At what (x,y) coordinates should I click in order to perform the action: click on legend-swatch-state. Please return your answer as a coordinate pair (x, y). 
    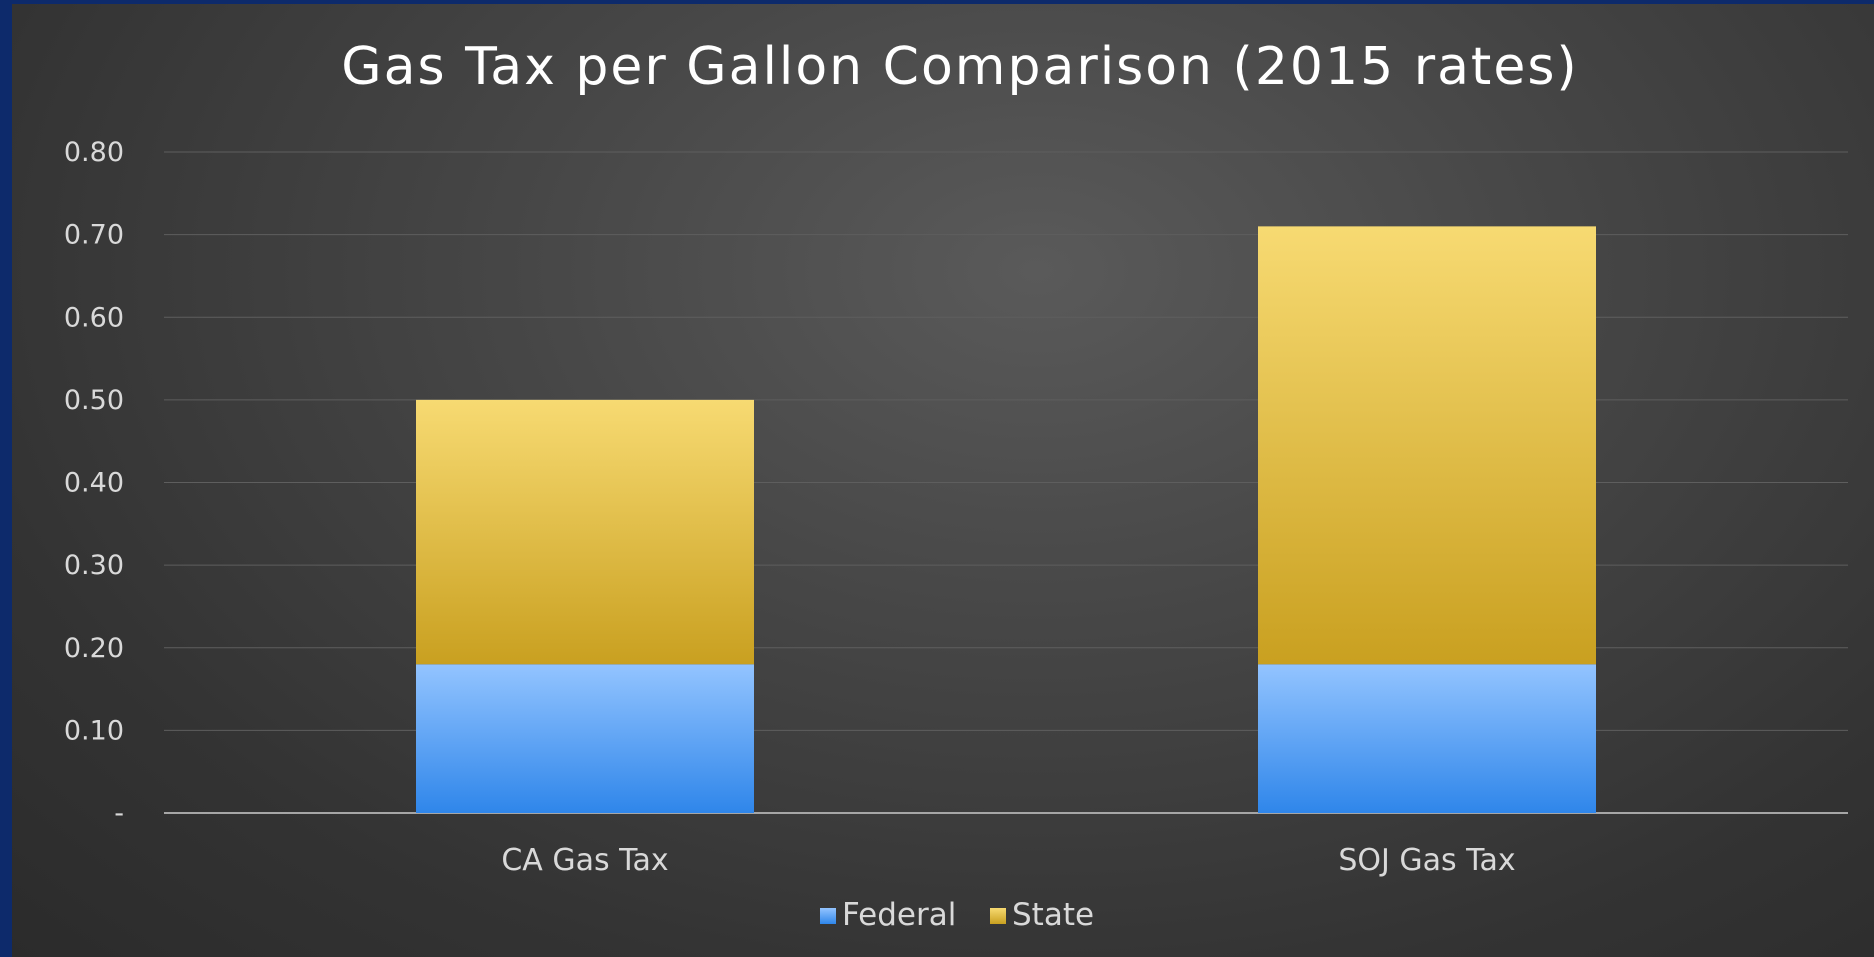
    Looking at the image, I should click on (998, 916).